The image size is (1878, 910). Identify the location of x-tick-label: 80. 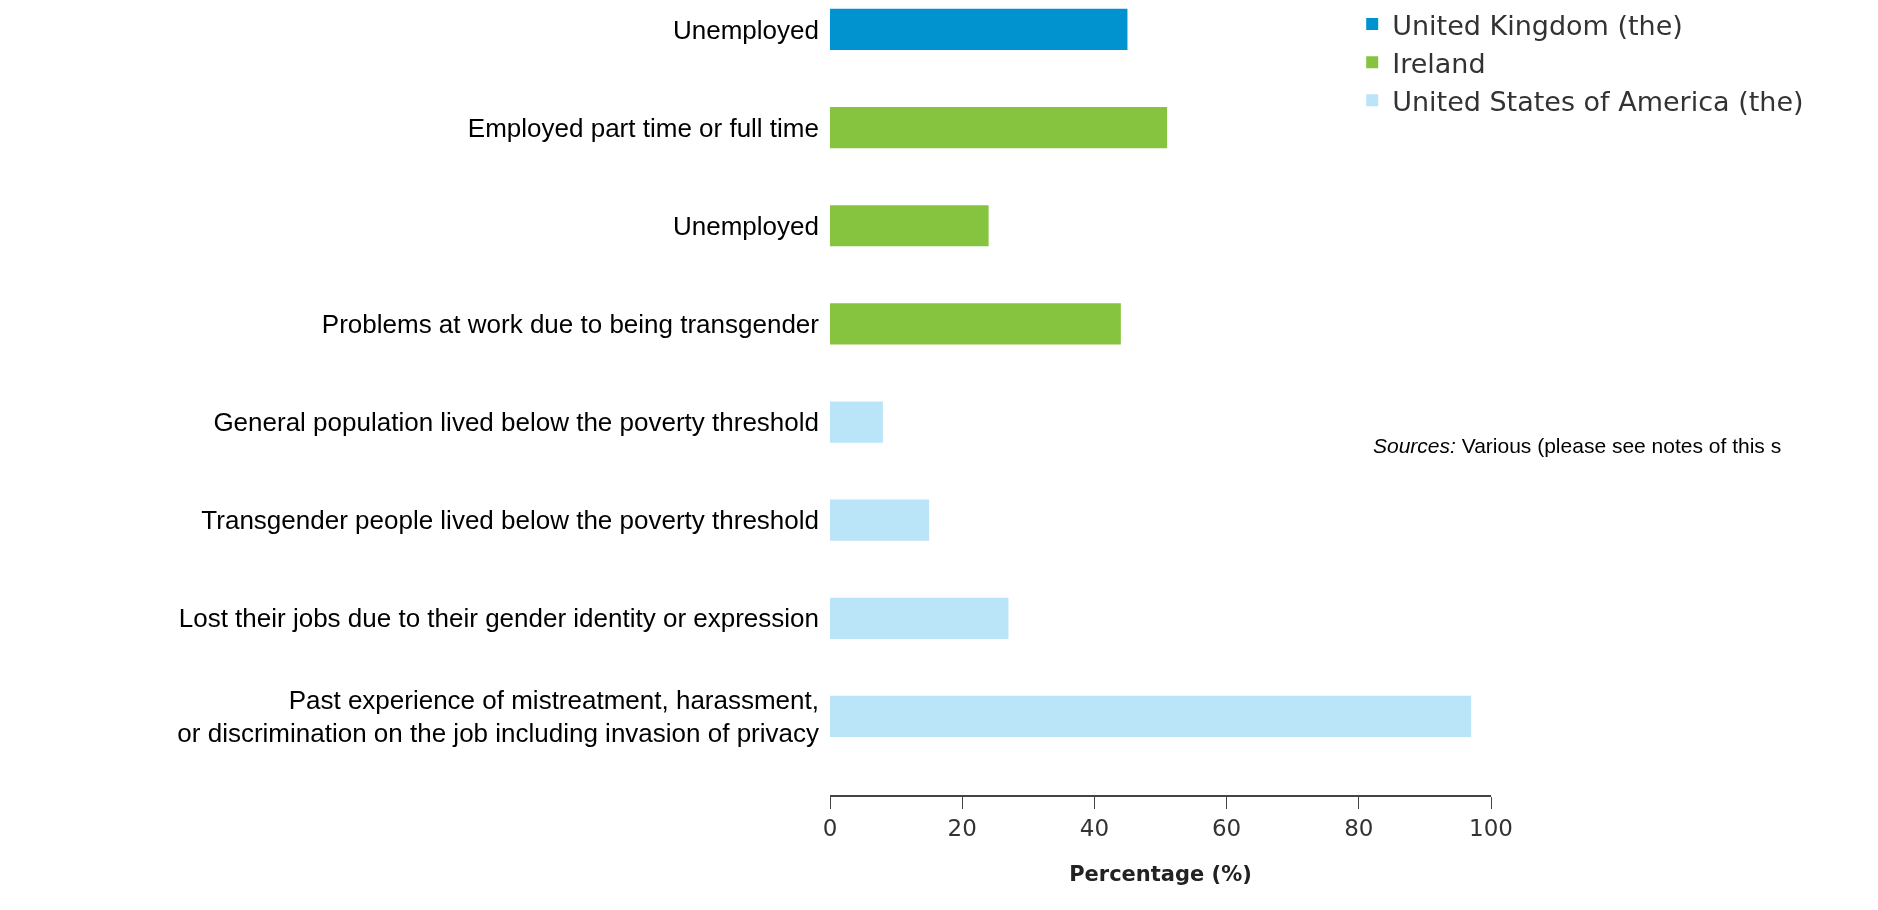
(1359, 828).